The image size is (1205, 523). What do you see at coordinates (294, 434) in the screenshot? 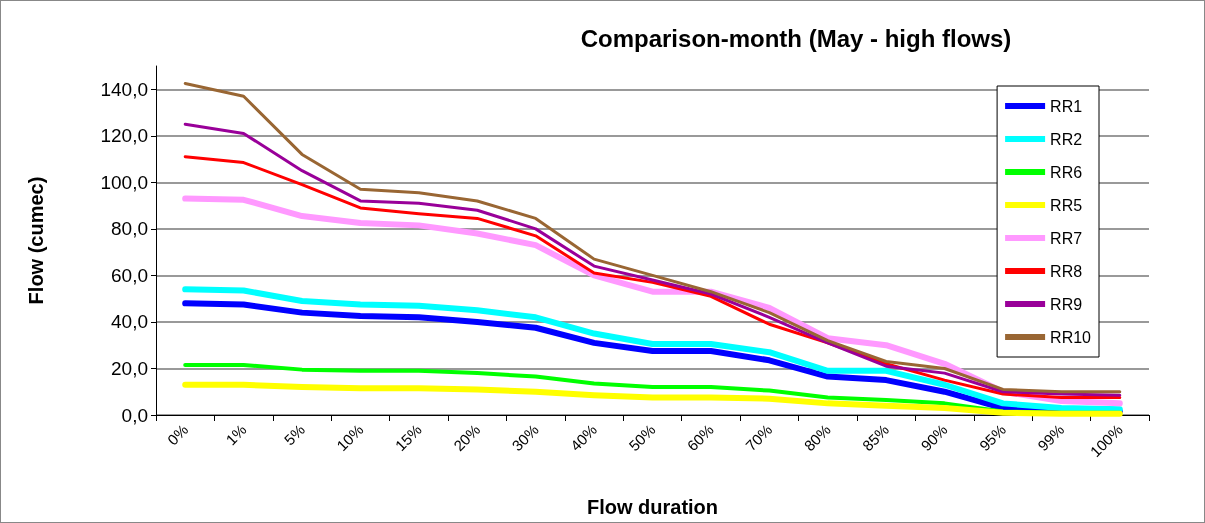
I see `x-tick-label: 5%` at bounding box center [294, 434].